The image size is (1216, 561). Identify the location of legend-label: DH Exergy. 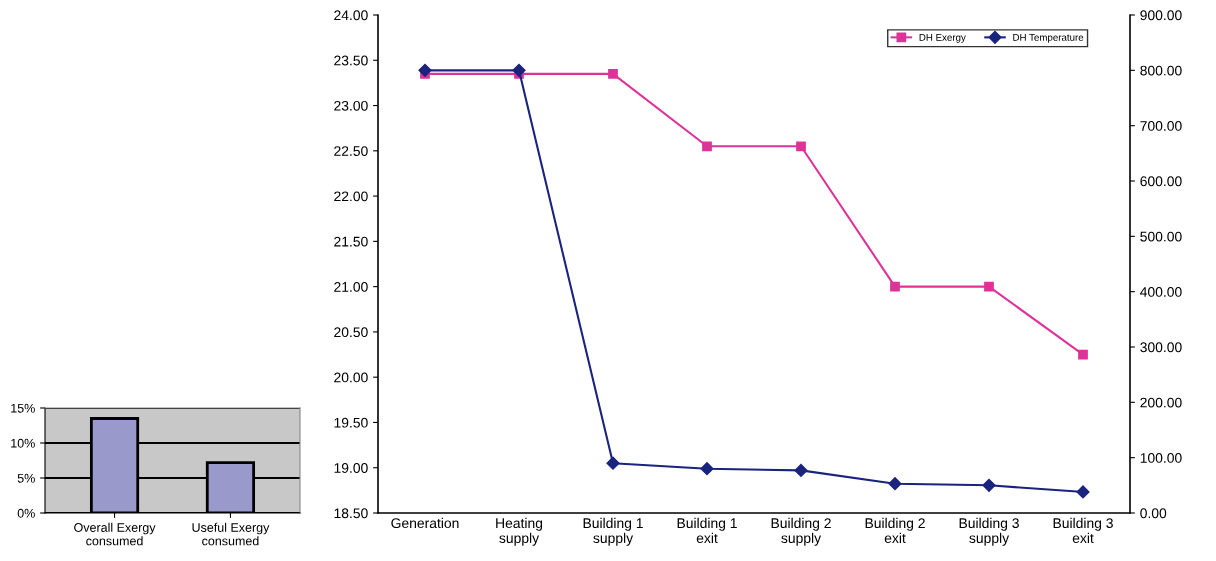
(942, 38).